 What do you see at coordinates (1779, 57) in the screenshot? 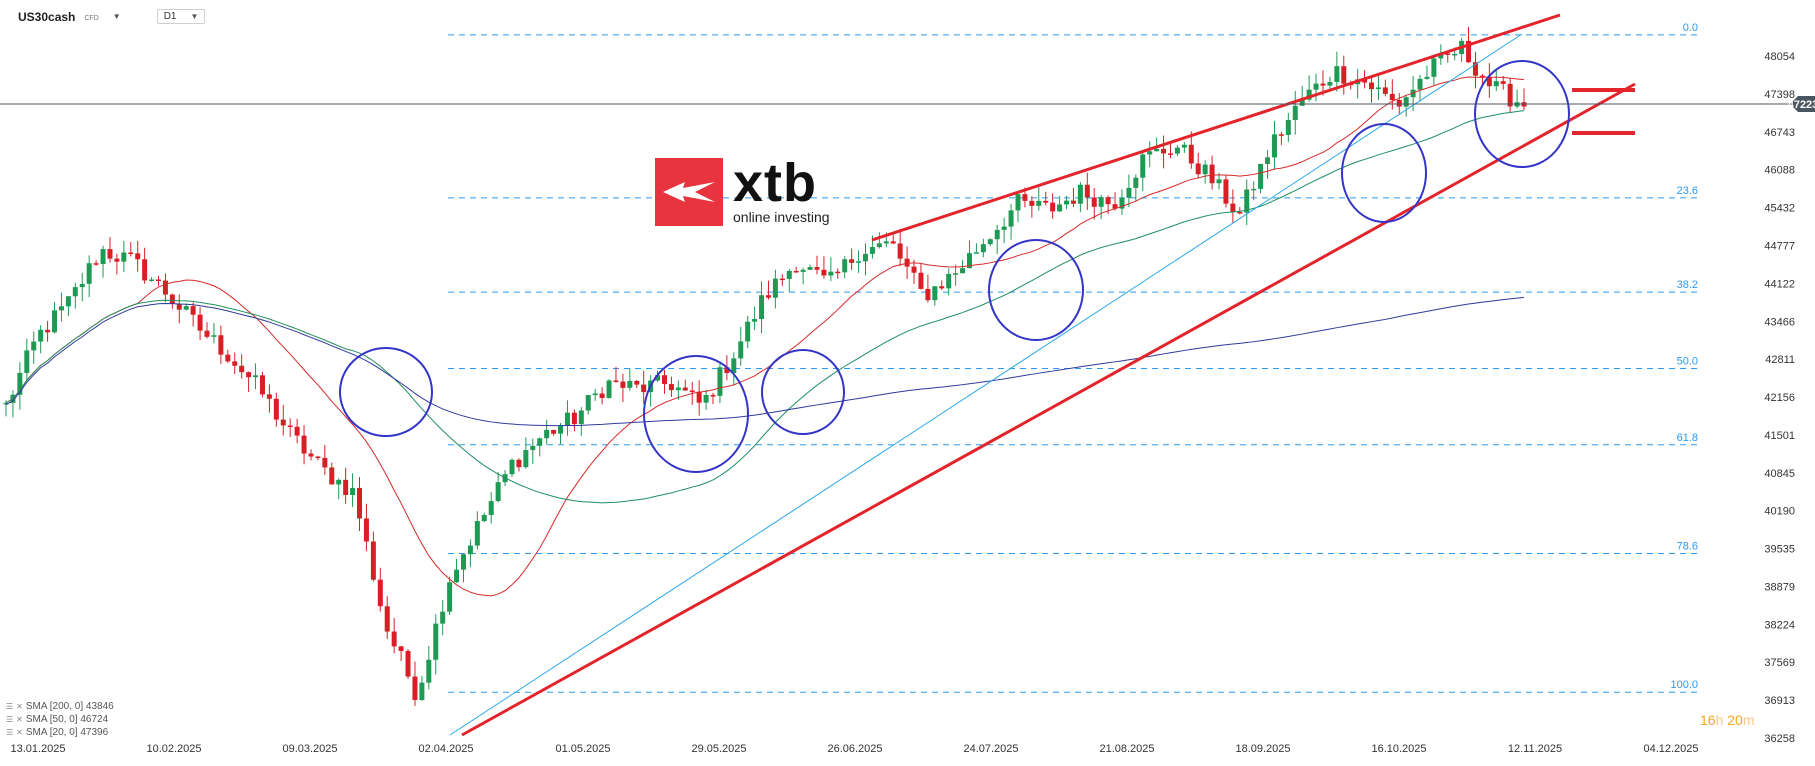
I see `y-tick-label: 48054` at bounding box center [1779, 57].